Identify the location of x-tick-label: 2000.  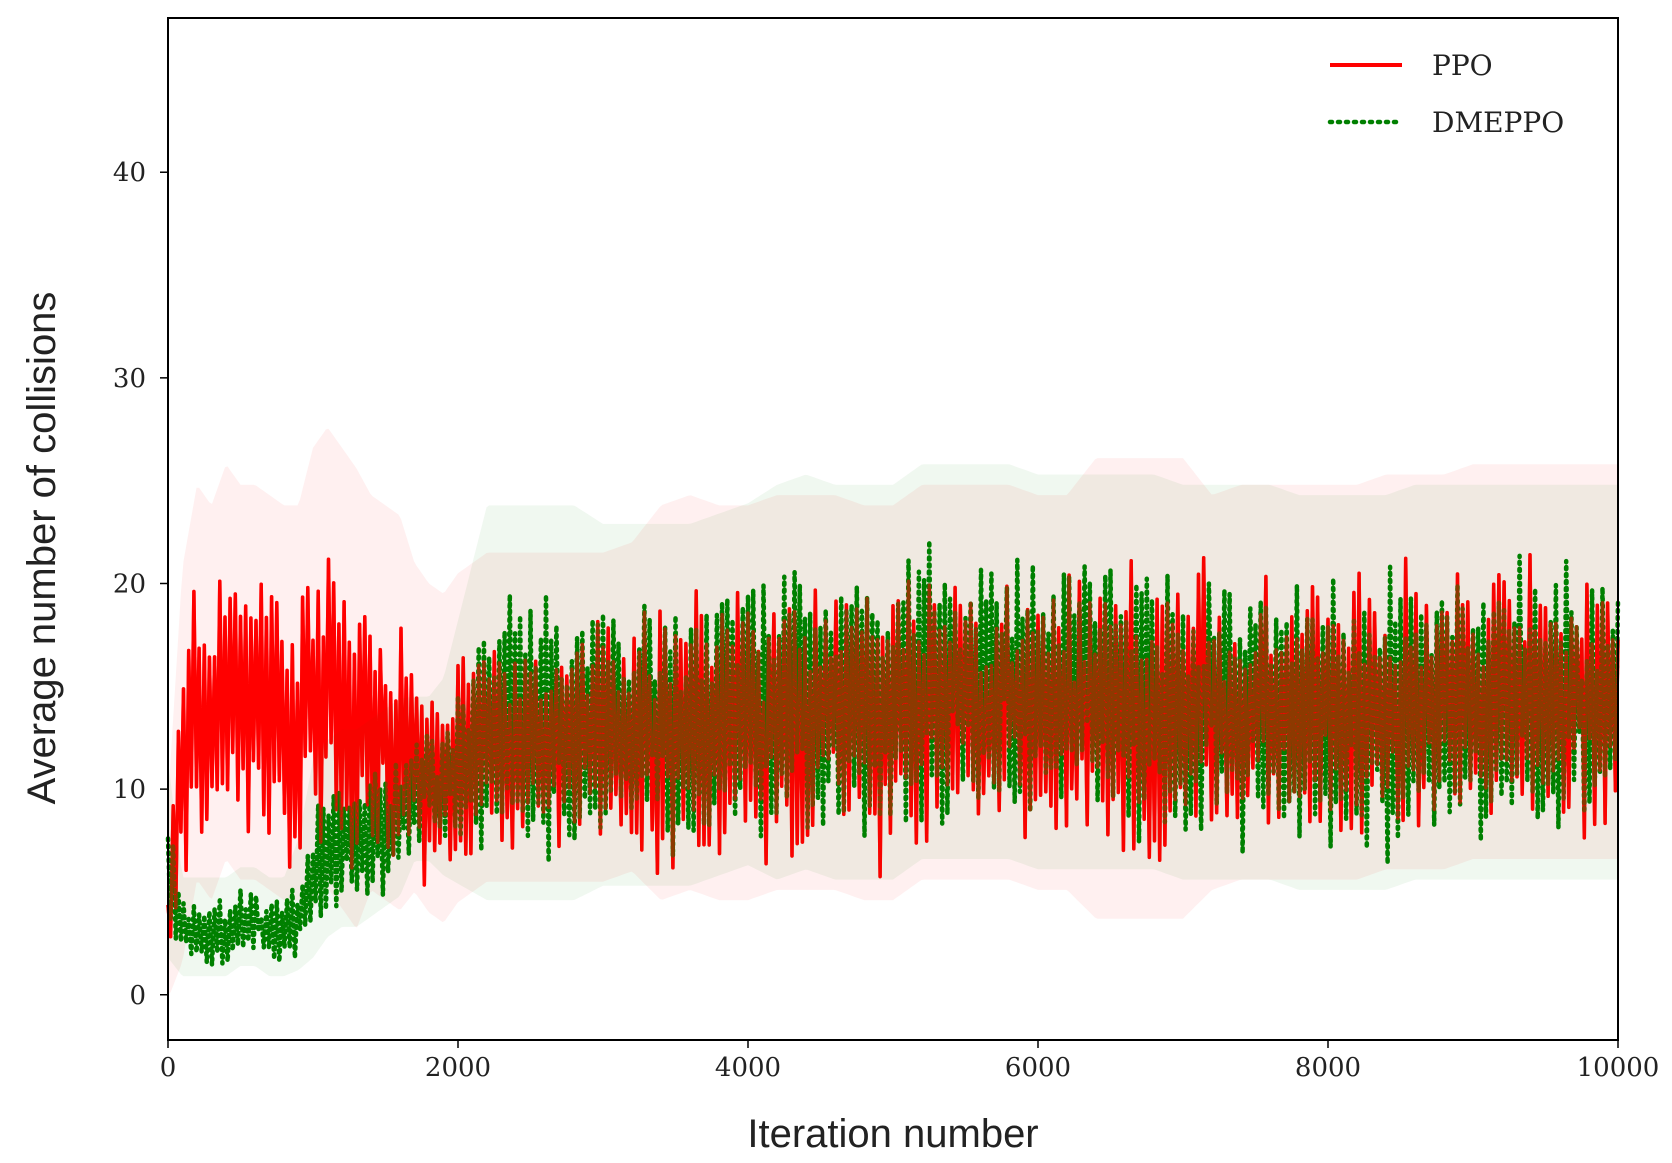
(458, 1068).